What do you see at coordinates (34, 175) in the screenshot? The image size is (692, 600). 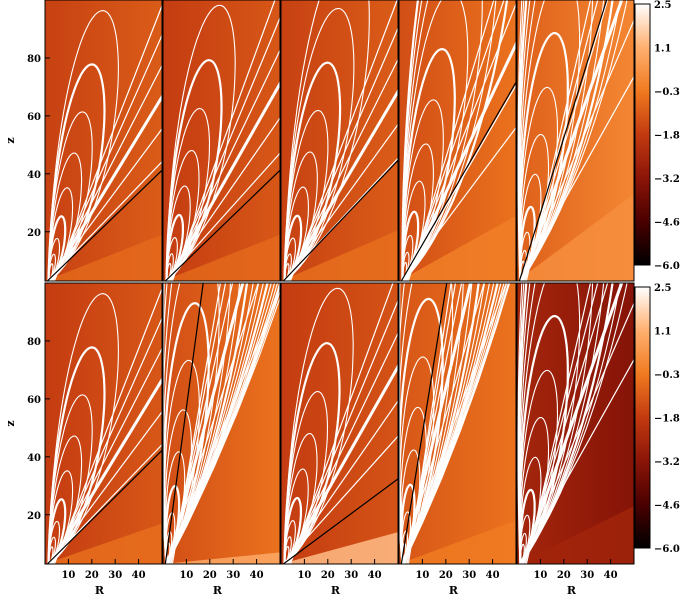 I see `y-tick-label: 40` at bounding box center [34, 175].